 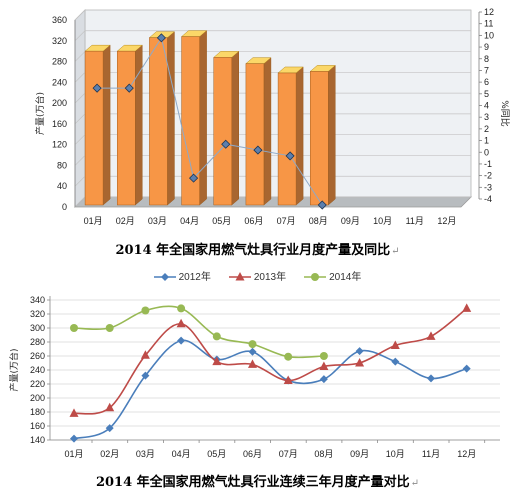 What do you see at coordinates (37, 300) in the screenshot?
I see `y-tick-label: 340` at bounding box center [37, 300].